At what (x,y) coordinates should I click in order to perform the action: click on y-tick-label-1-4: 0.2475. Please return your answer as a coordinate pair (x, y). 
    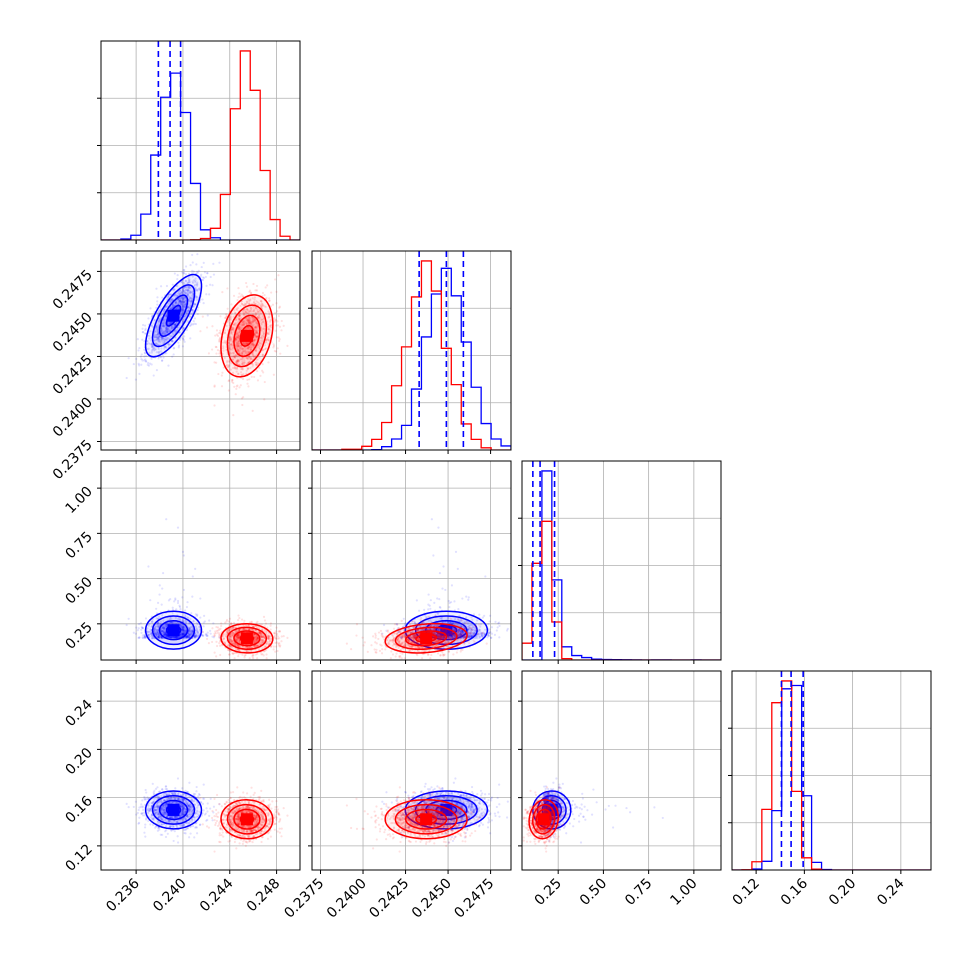
    Looking at the image, I should click on (73, 290).